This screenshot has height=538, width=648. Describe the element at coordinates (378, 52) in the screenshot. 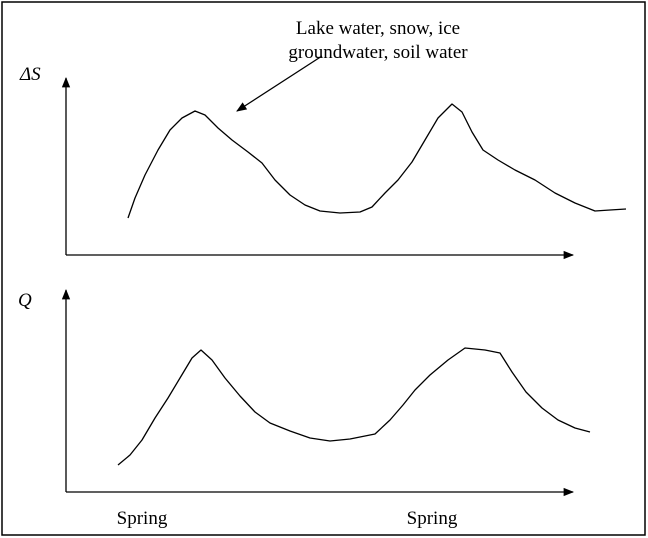

I see `annotation-line: groundwater, soil water` at that location.